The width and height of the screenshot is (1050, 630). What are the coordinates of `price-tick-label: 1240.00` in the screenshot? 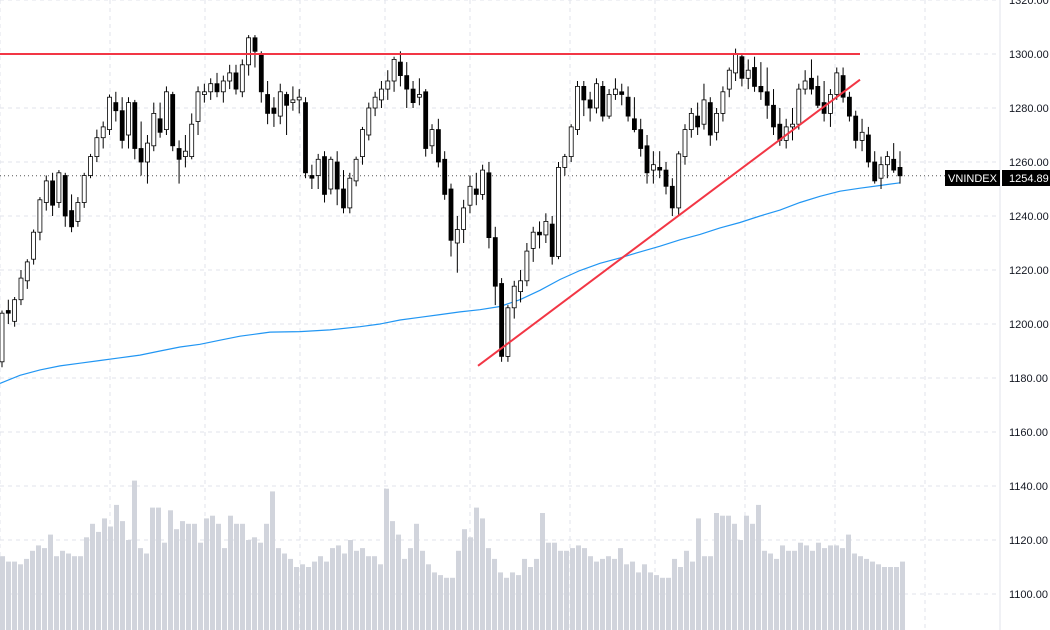 It's located at (1029, 217).